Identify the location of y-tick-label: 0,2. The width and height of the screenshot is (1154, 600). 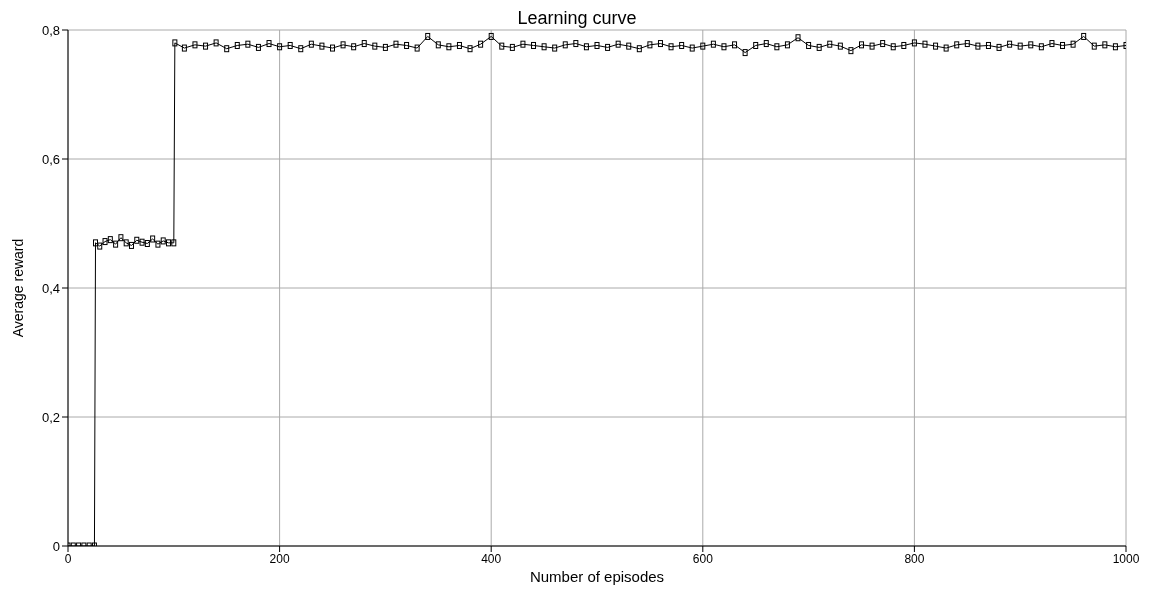
(50, 417).